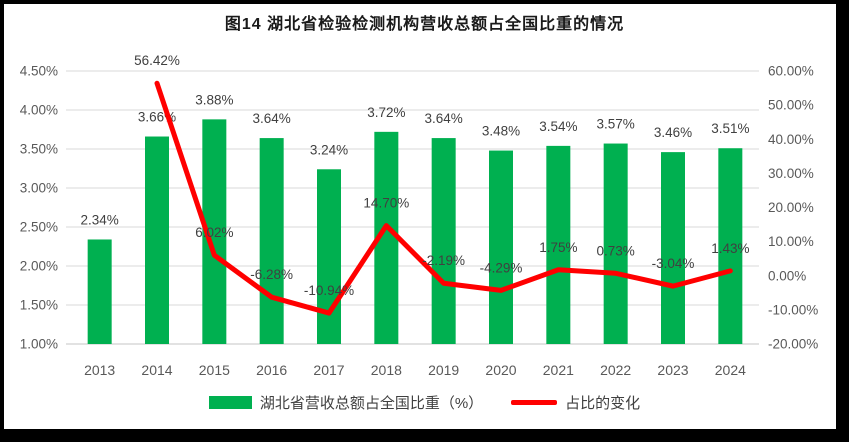 The image size is (849, 442). I want to click on legend-item-bar-series: 湖北省营收总额占全国比重（%）, so click(346, 402).